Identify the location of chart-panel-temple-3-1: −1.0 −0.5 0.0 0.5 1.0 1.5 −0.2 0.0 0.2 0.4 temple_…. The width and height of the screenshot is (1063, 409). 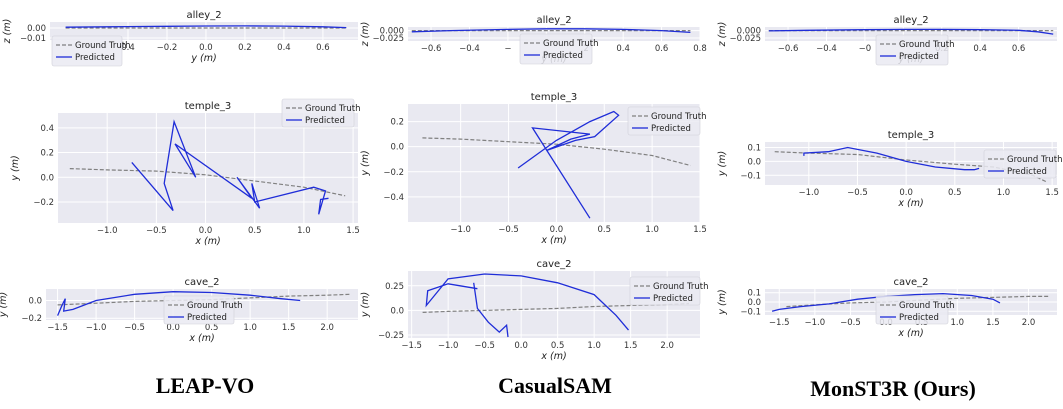
(185, 172).